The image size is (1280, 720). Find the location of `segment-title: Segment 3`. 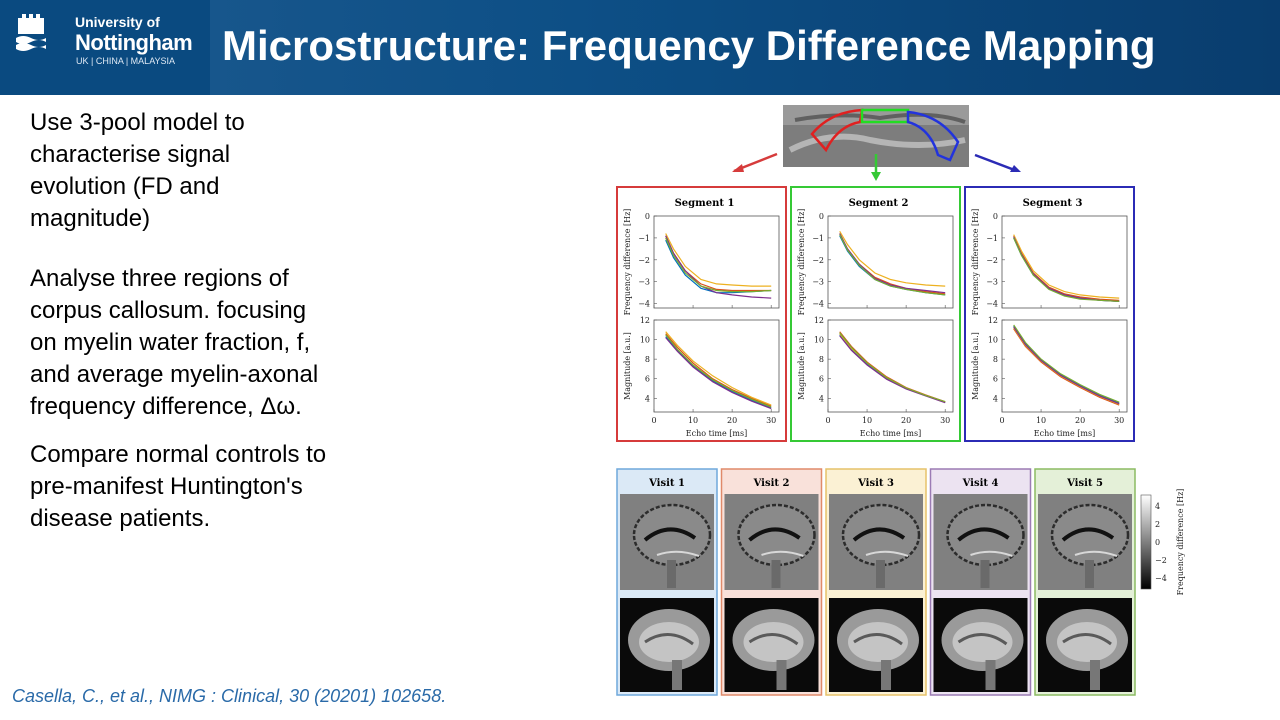

segment-title: Segment 3 is located at coordinates (1053, 203).